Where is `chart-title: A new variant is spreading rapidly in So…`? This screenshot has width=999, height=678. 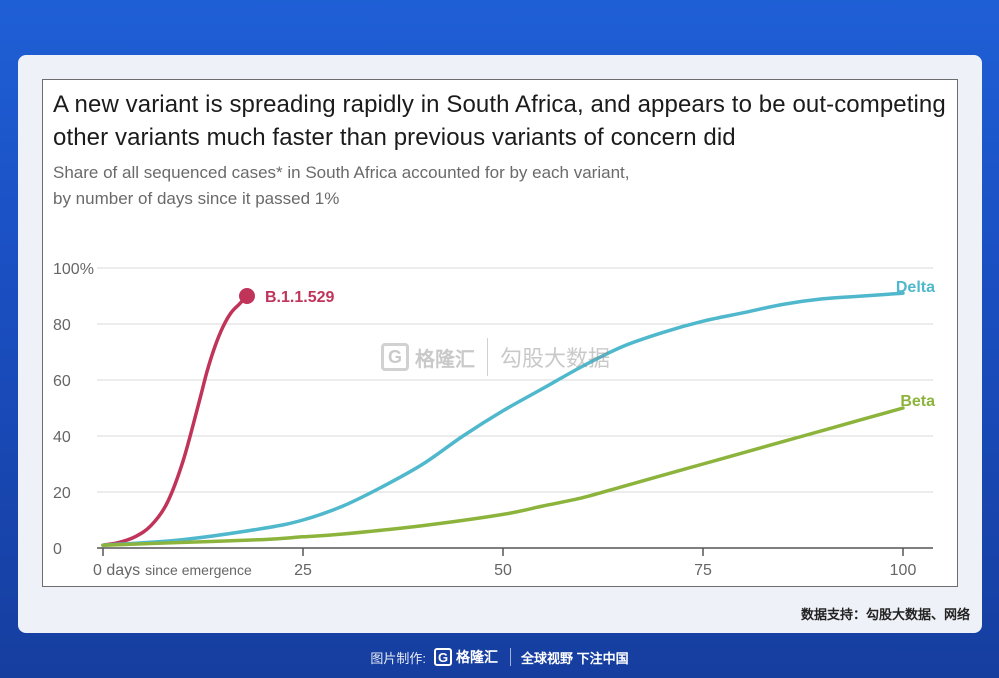 chart-title: A new variant is spreading rapidly in So… is located at coordinates (499, 121).